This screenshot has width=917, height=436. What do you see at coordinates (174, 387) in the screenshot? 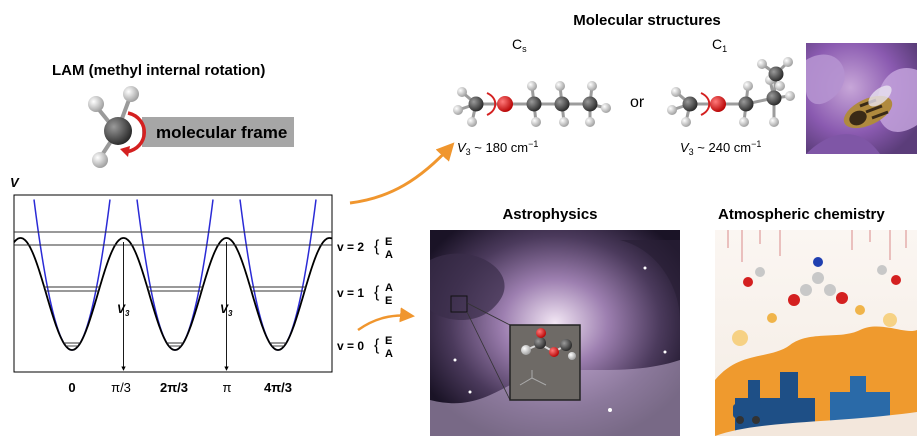
I see `x-tick-label: 2π/3` at bounding box center [174, 387].